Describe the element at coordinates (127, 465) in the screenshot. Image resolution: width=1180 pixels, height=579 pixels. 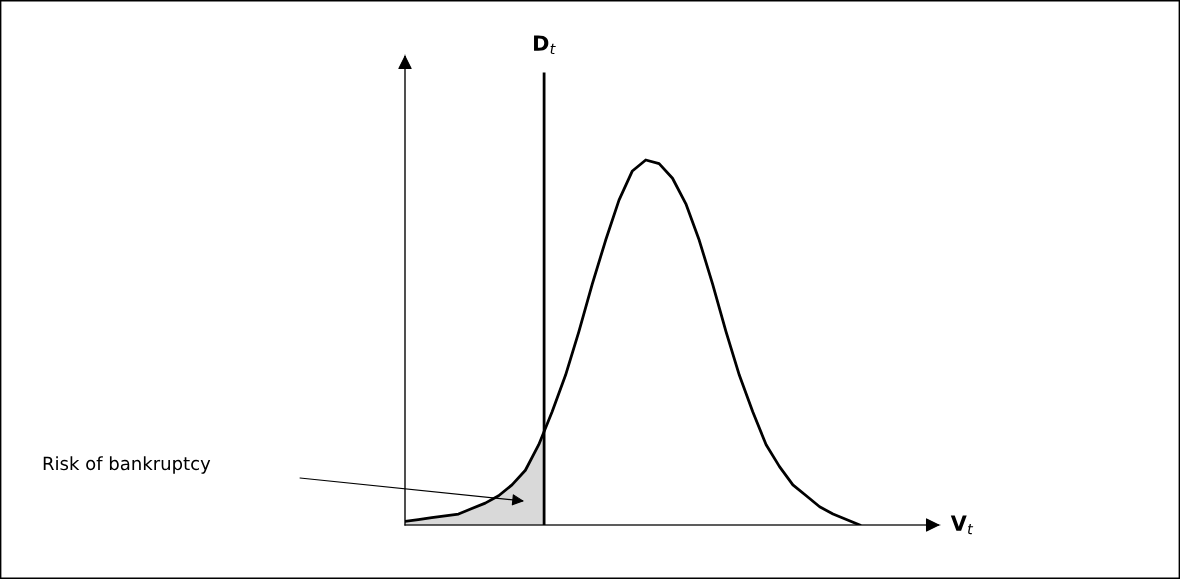
I see `text: Risk of bankruptcy` at that location.